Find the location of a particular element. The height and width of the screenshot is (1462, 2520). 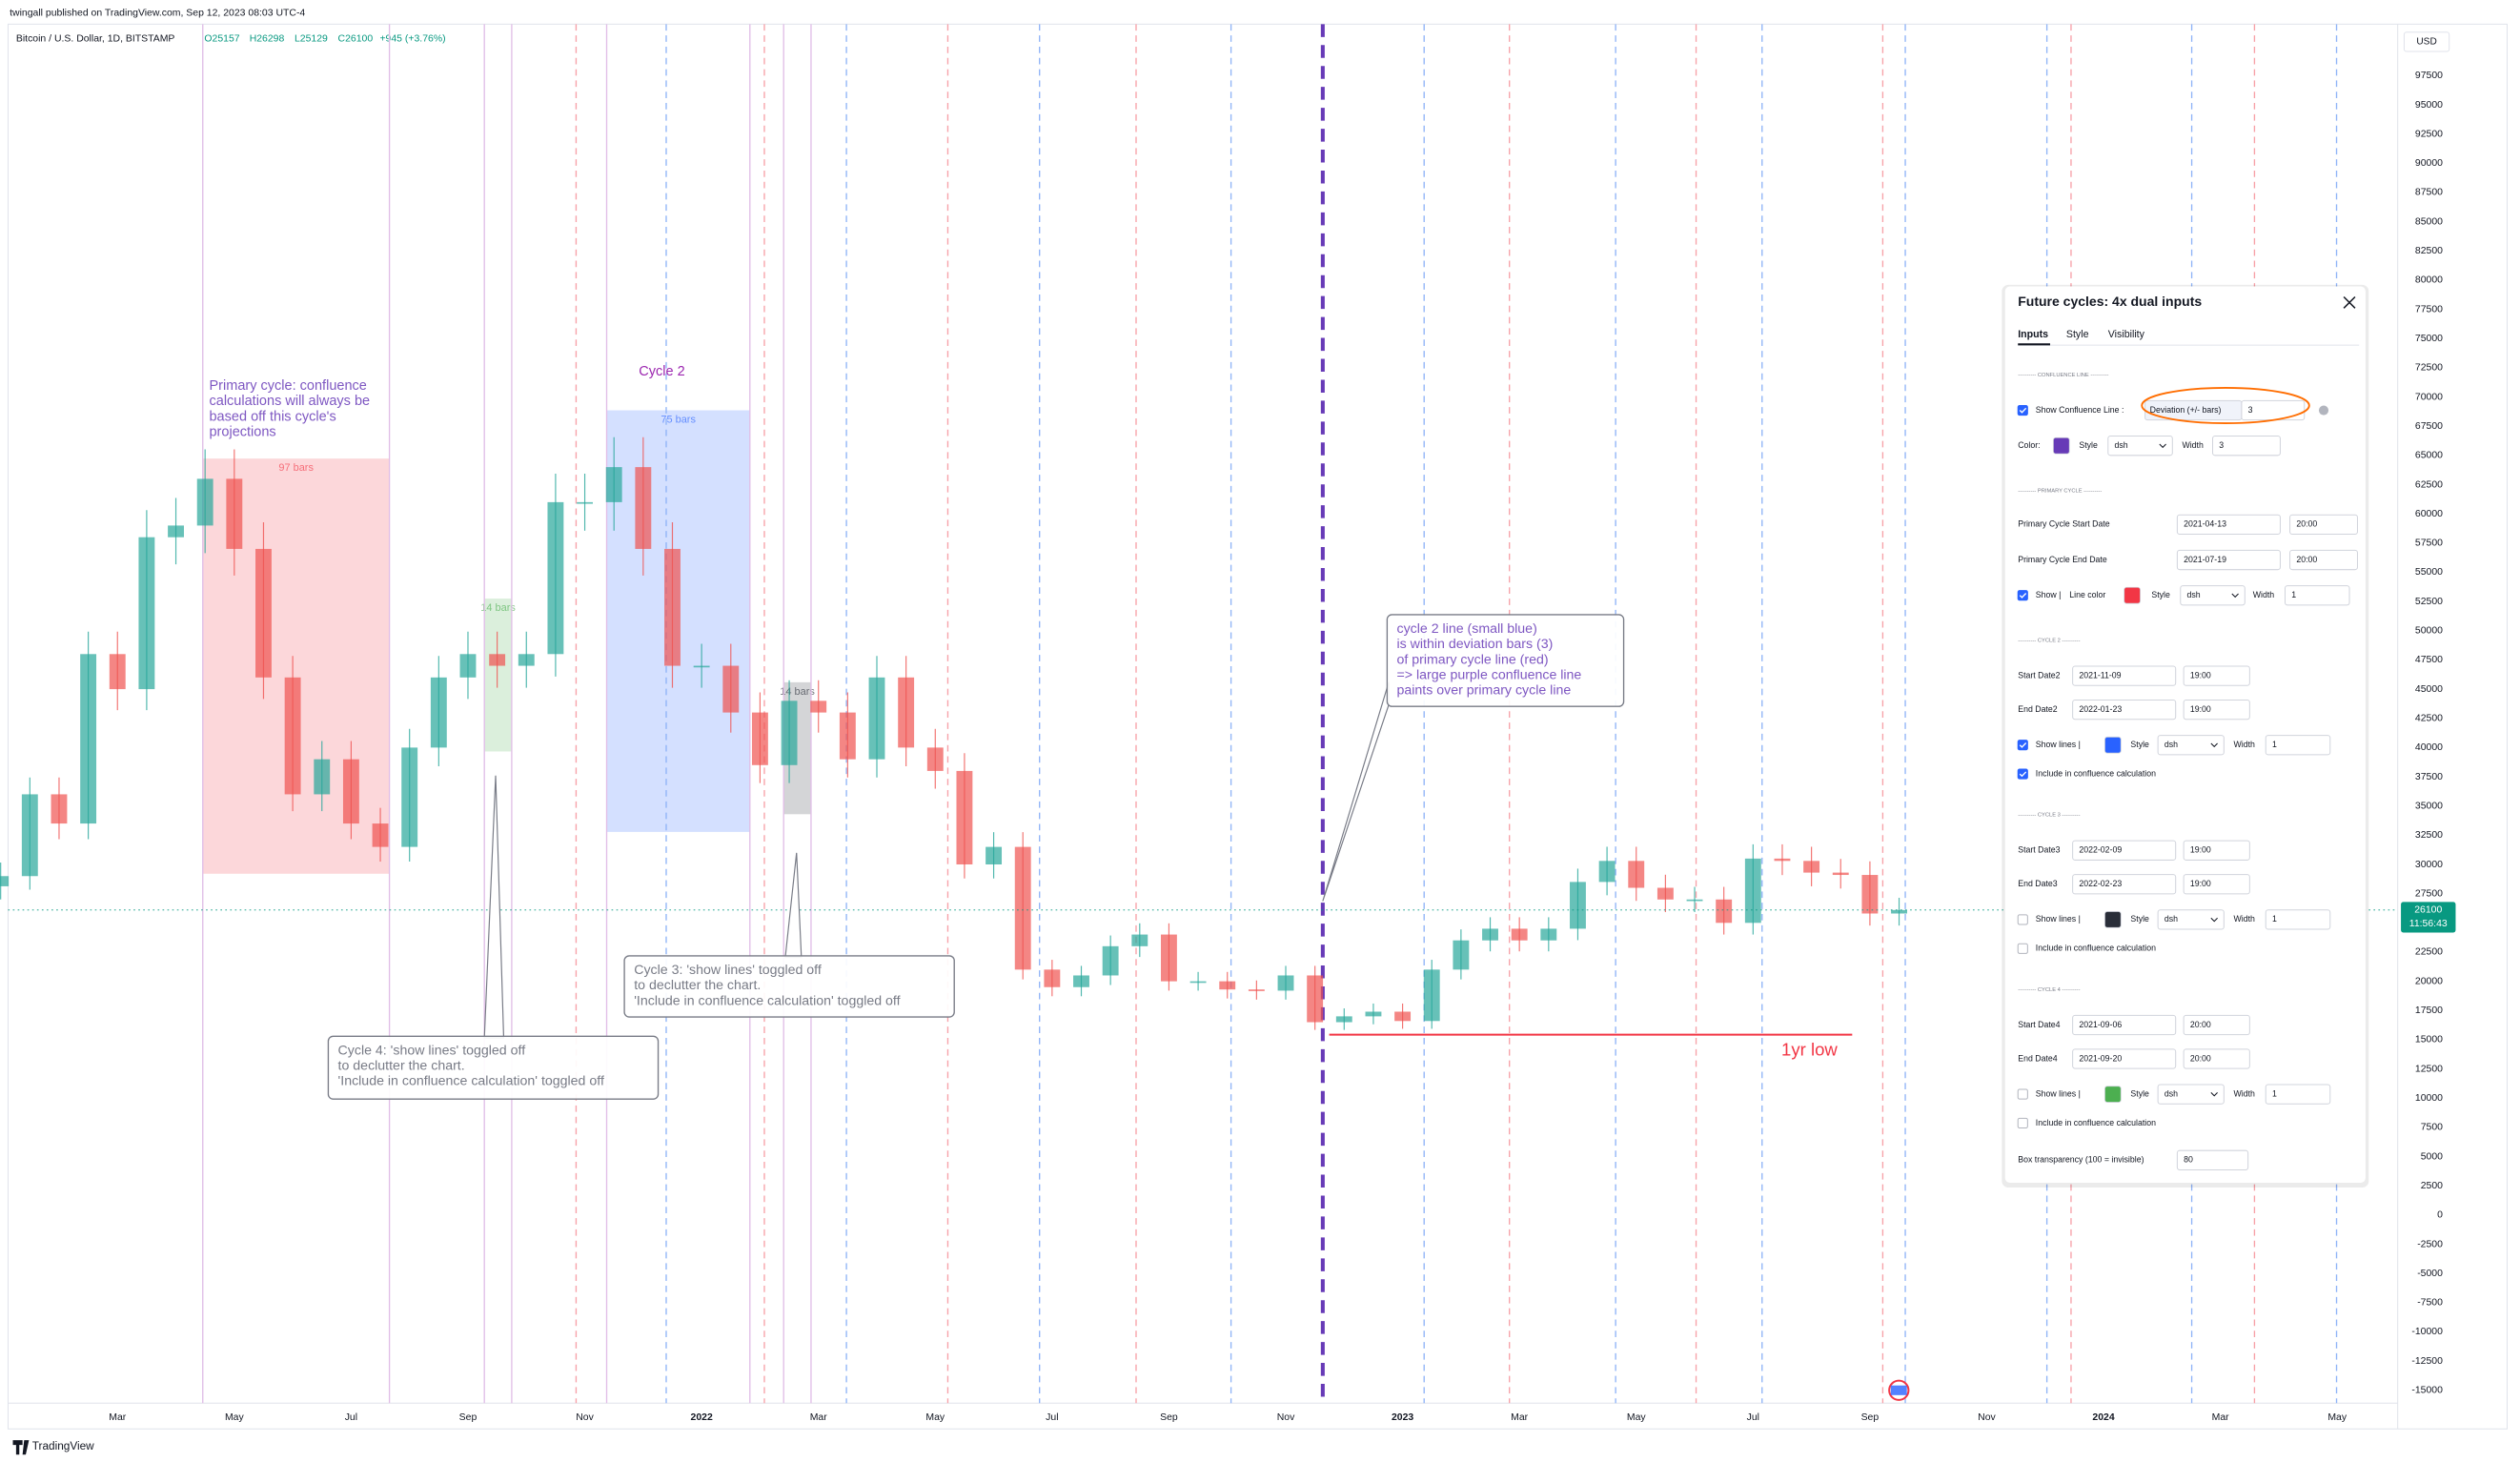

last-price: 26100 is located at coordinates (2428, 910).